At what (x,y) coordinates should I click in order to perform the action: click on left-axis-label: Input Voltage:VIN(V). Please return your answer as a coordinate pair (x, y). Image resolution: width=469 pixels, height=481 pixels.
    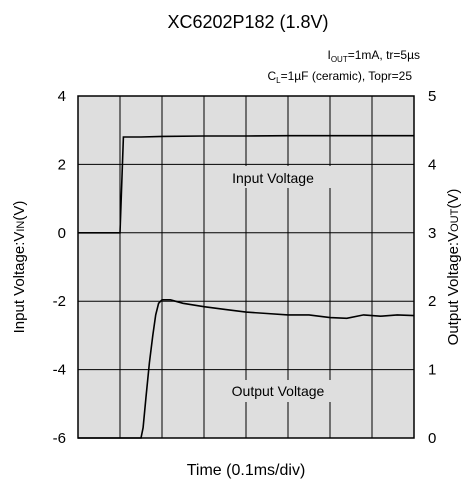
    Looking at the image, I should click on (19, 267).